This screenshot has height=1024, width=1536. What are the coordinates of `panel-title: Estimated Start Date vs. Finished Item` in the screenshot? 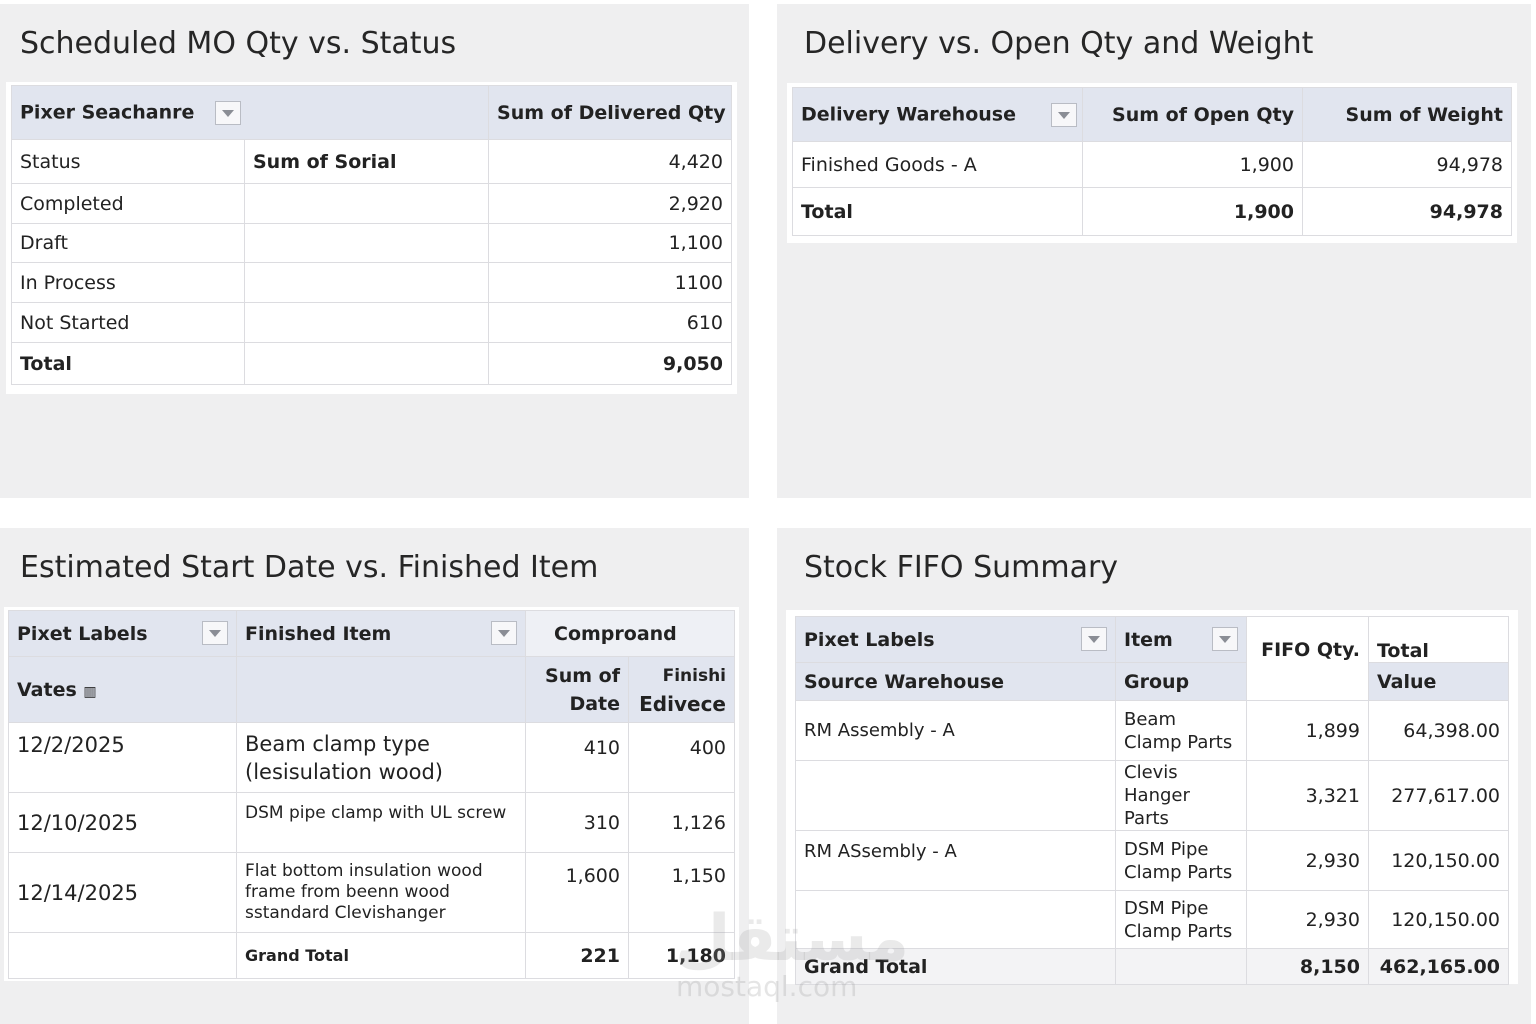 It's located at (309, 567).